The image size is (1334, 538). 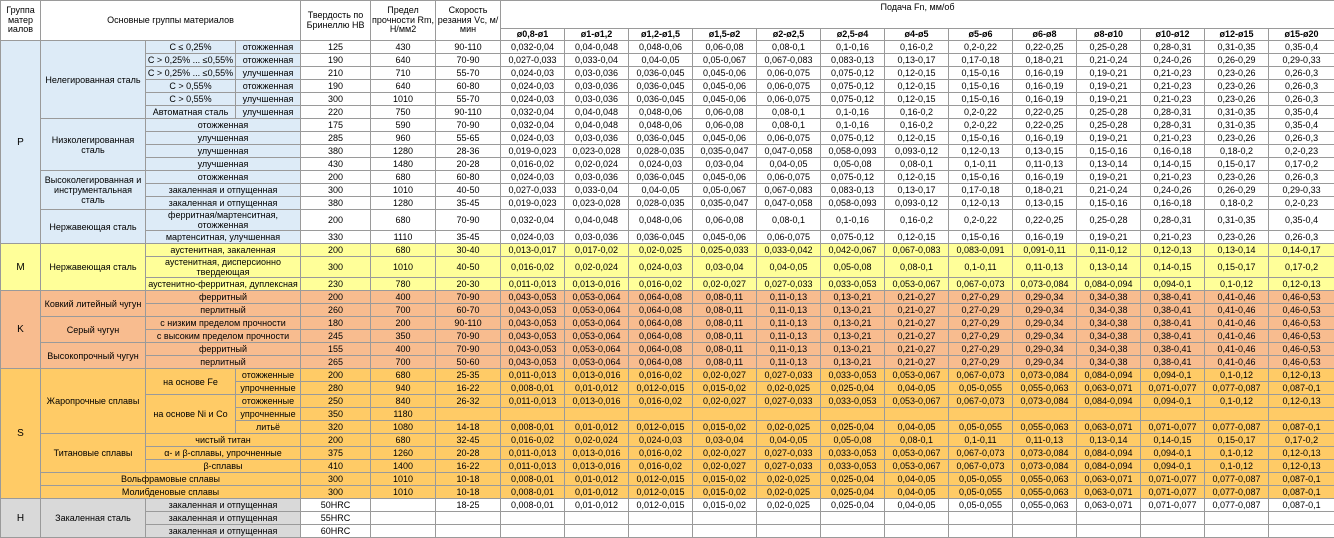 I want to click on feed-value: 0,033-0,04, so click(x=597, y=60).